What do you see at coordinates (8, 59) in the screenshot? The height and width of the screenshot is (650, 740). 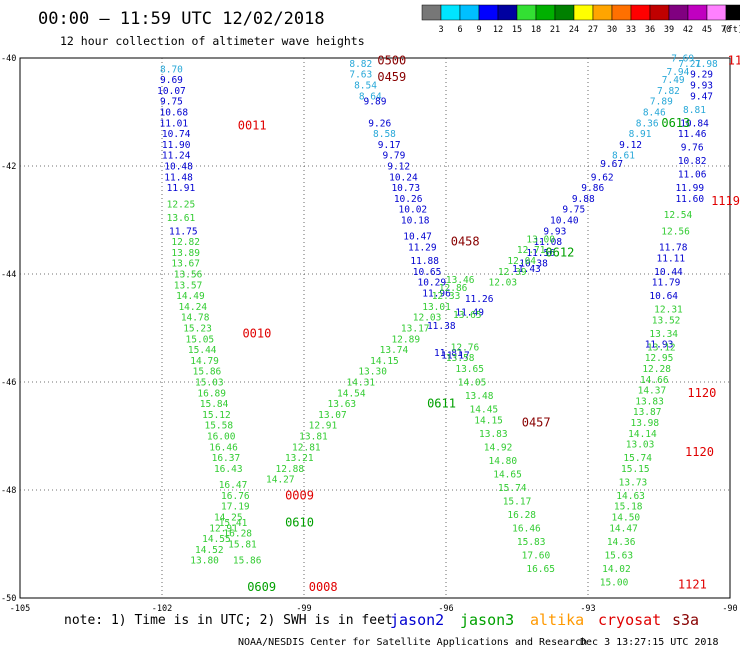 I see `y-tick-label: -40` at bounding box center [8, 59].